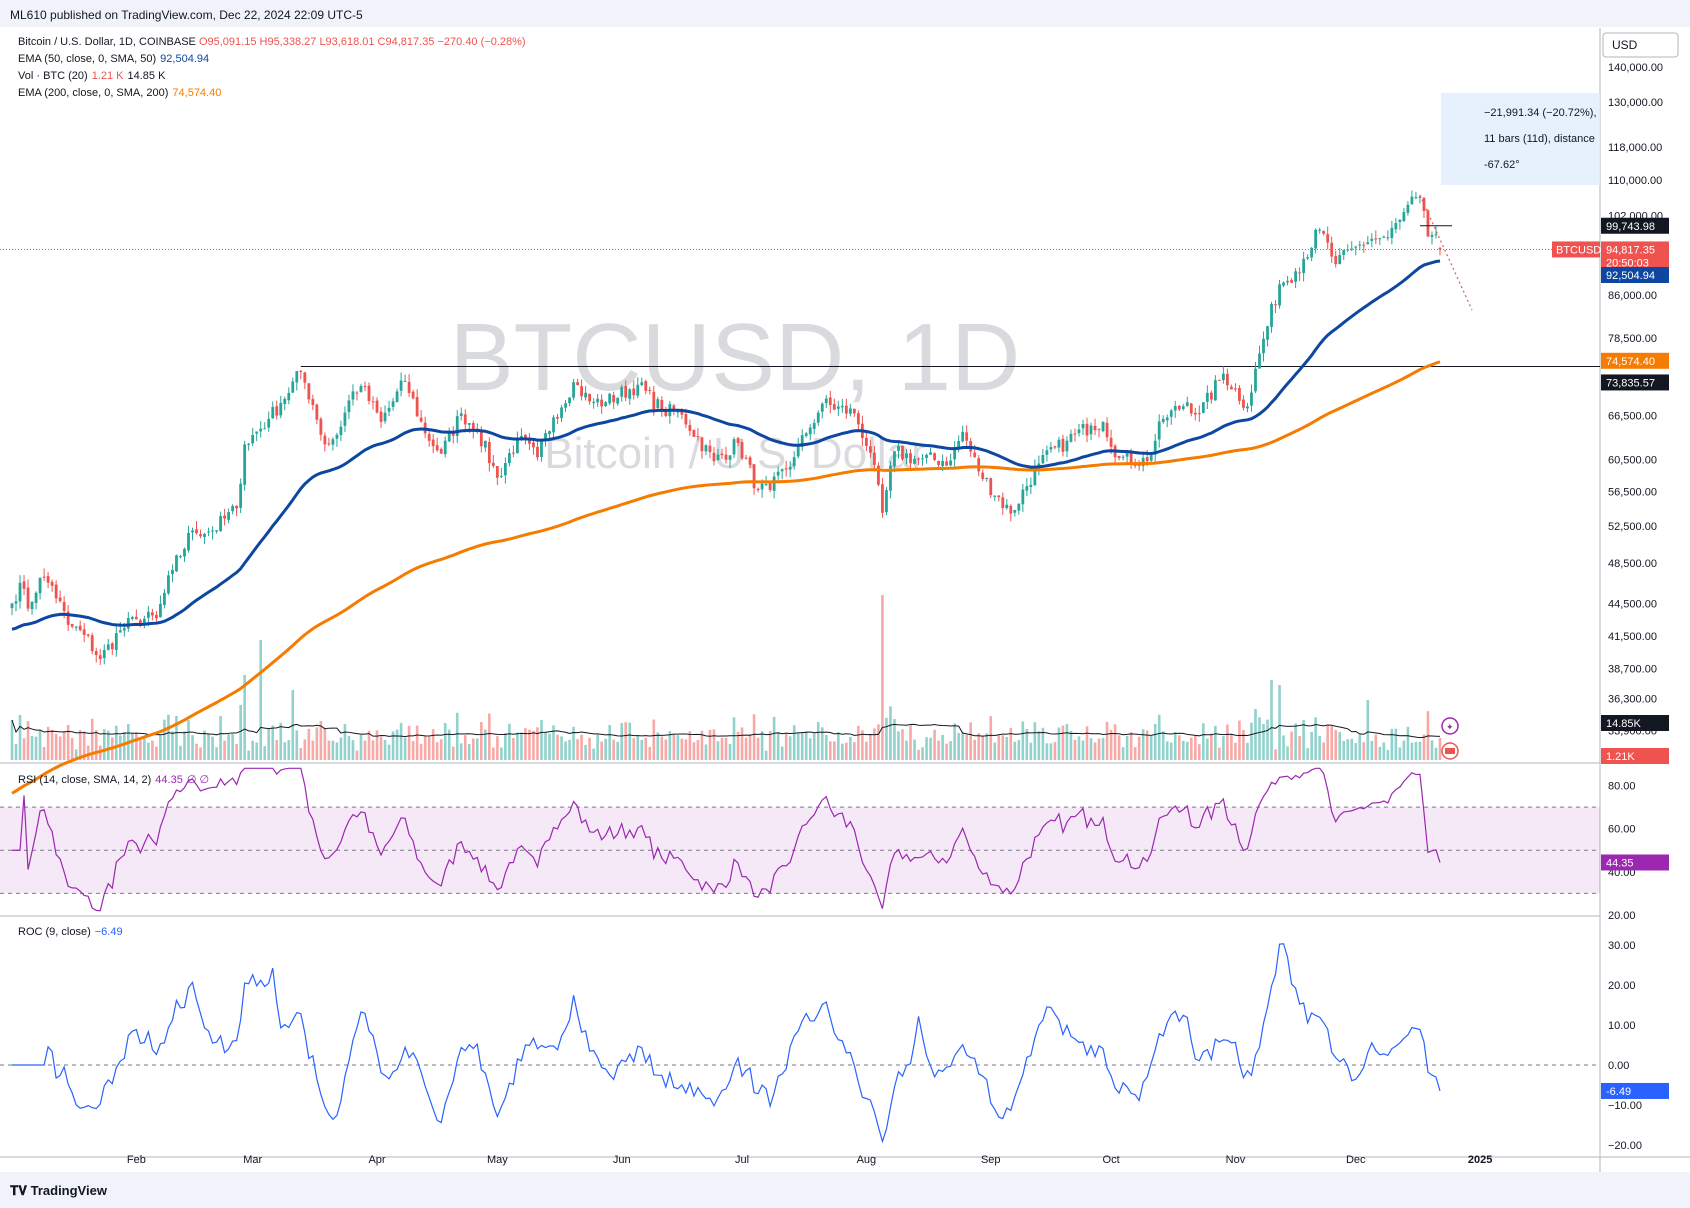  Describe the element at coordinates (1635, 274) in the screenshot. I see `ema50-tag` at that location.